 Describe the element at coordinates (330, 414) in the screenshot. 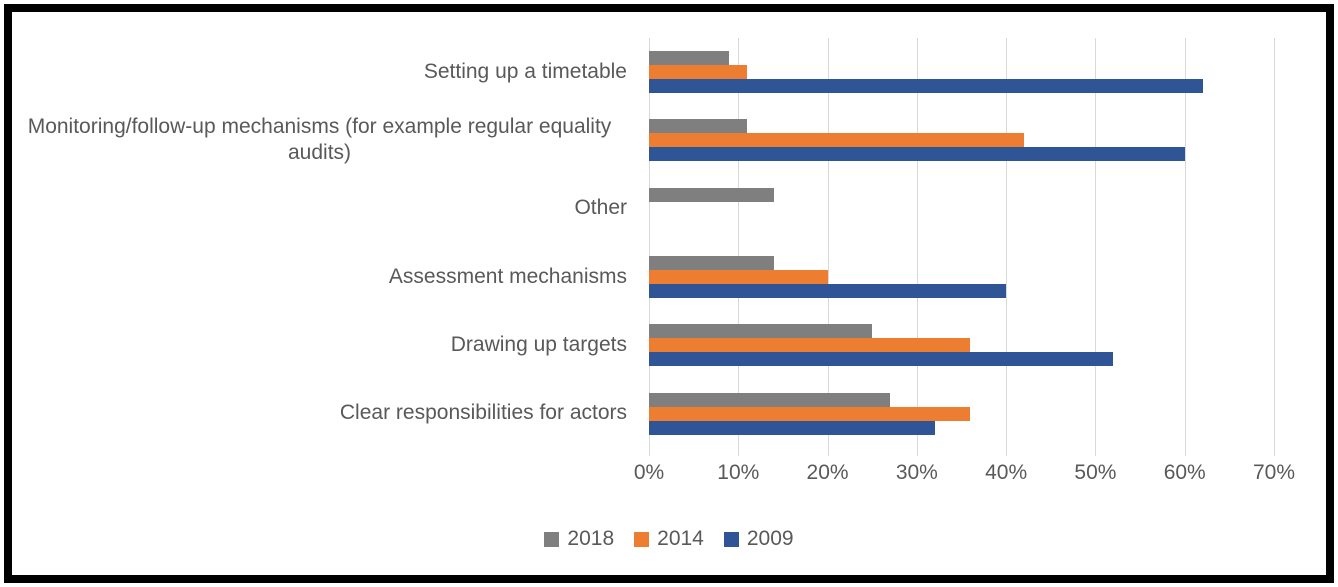

I see `category-label-cell: Clear responsibilities for actors` at that location.